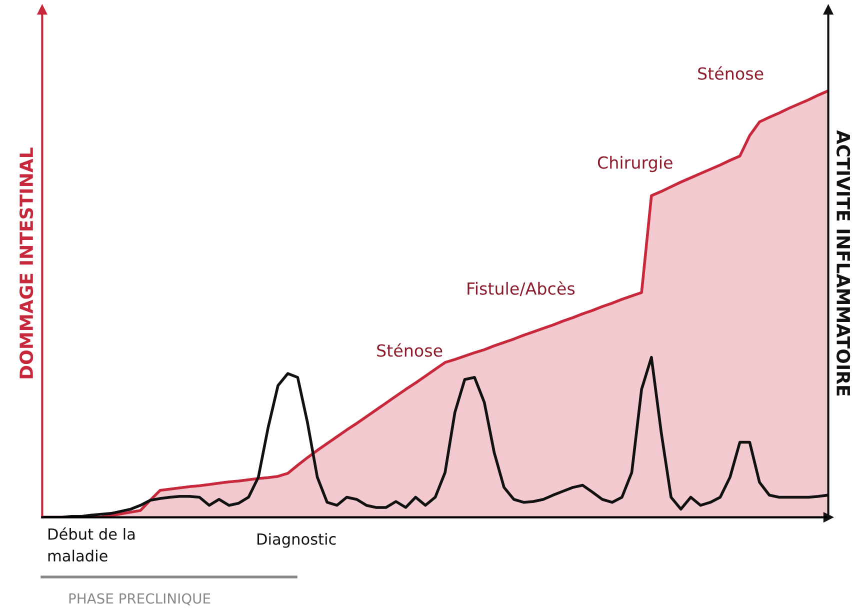 The width and height of the screenshot is (861, 610). I want to click on y-axis-title: DOMMAGE INTESTINAL, so click(26, 263).